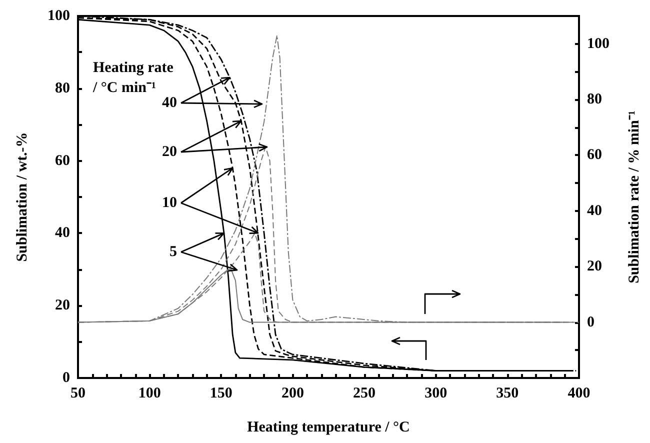  What do you see at coordinates (62, 306) in the screenshot?
I see `y-tick-label: 20` at bounding box center [62, 306].